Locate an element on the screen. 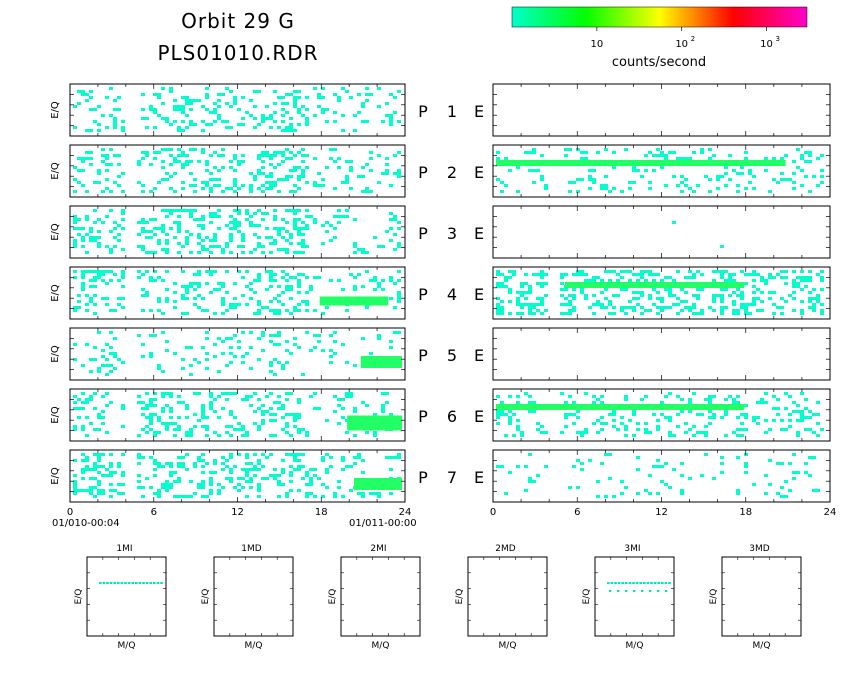 The width and height of the screenshot is (850, 680). mq-x-label: M/Q is located at coordinates (127, 646).